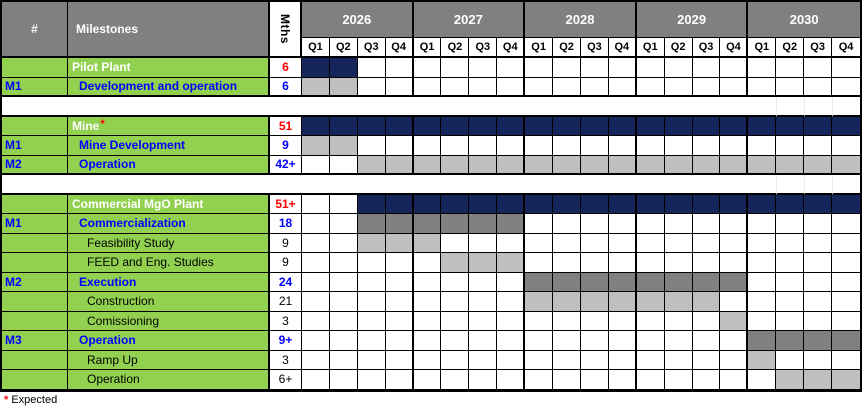 This screenshot has width=862, height=408. I want to click on row-label: FEED and Eng. Studies, so click(150, 262).